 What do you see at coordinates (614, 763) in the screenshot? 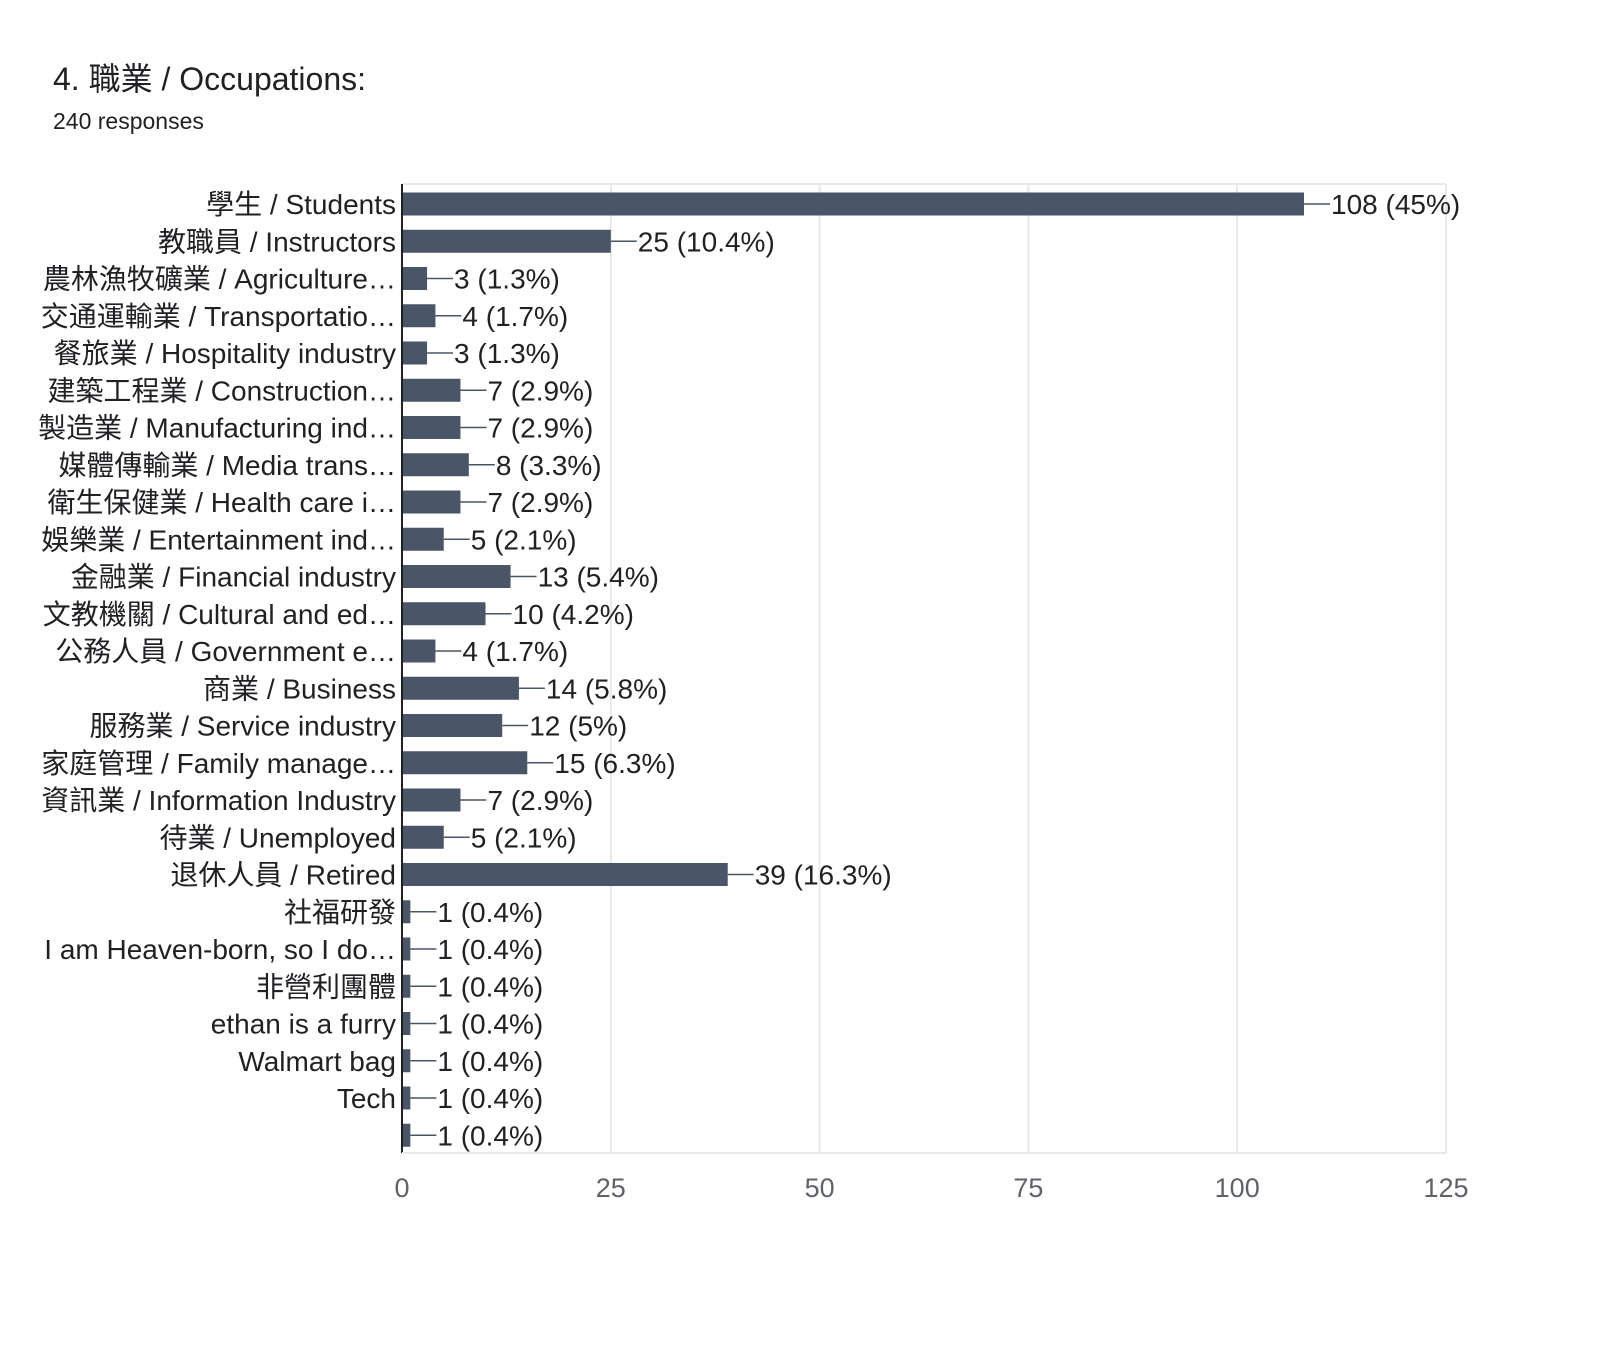
I see `data-label: 15 (6.3%)` at bounding box center [614, 763].